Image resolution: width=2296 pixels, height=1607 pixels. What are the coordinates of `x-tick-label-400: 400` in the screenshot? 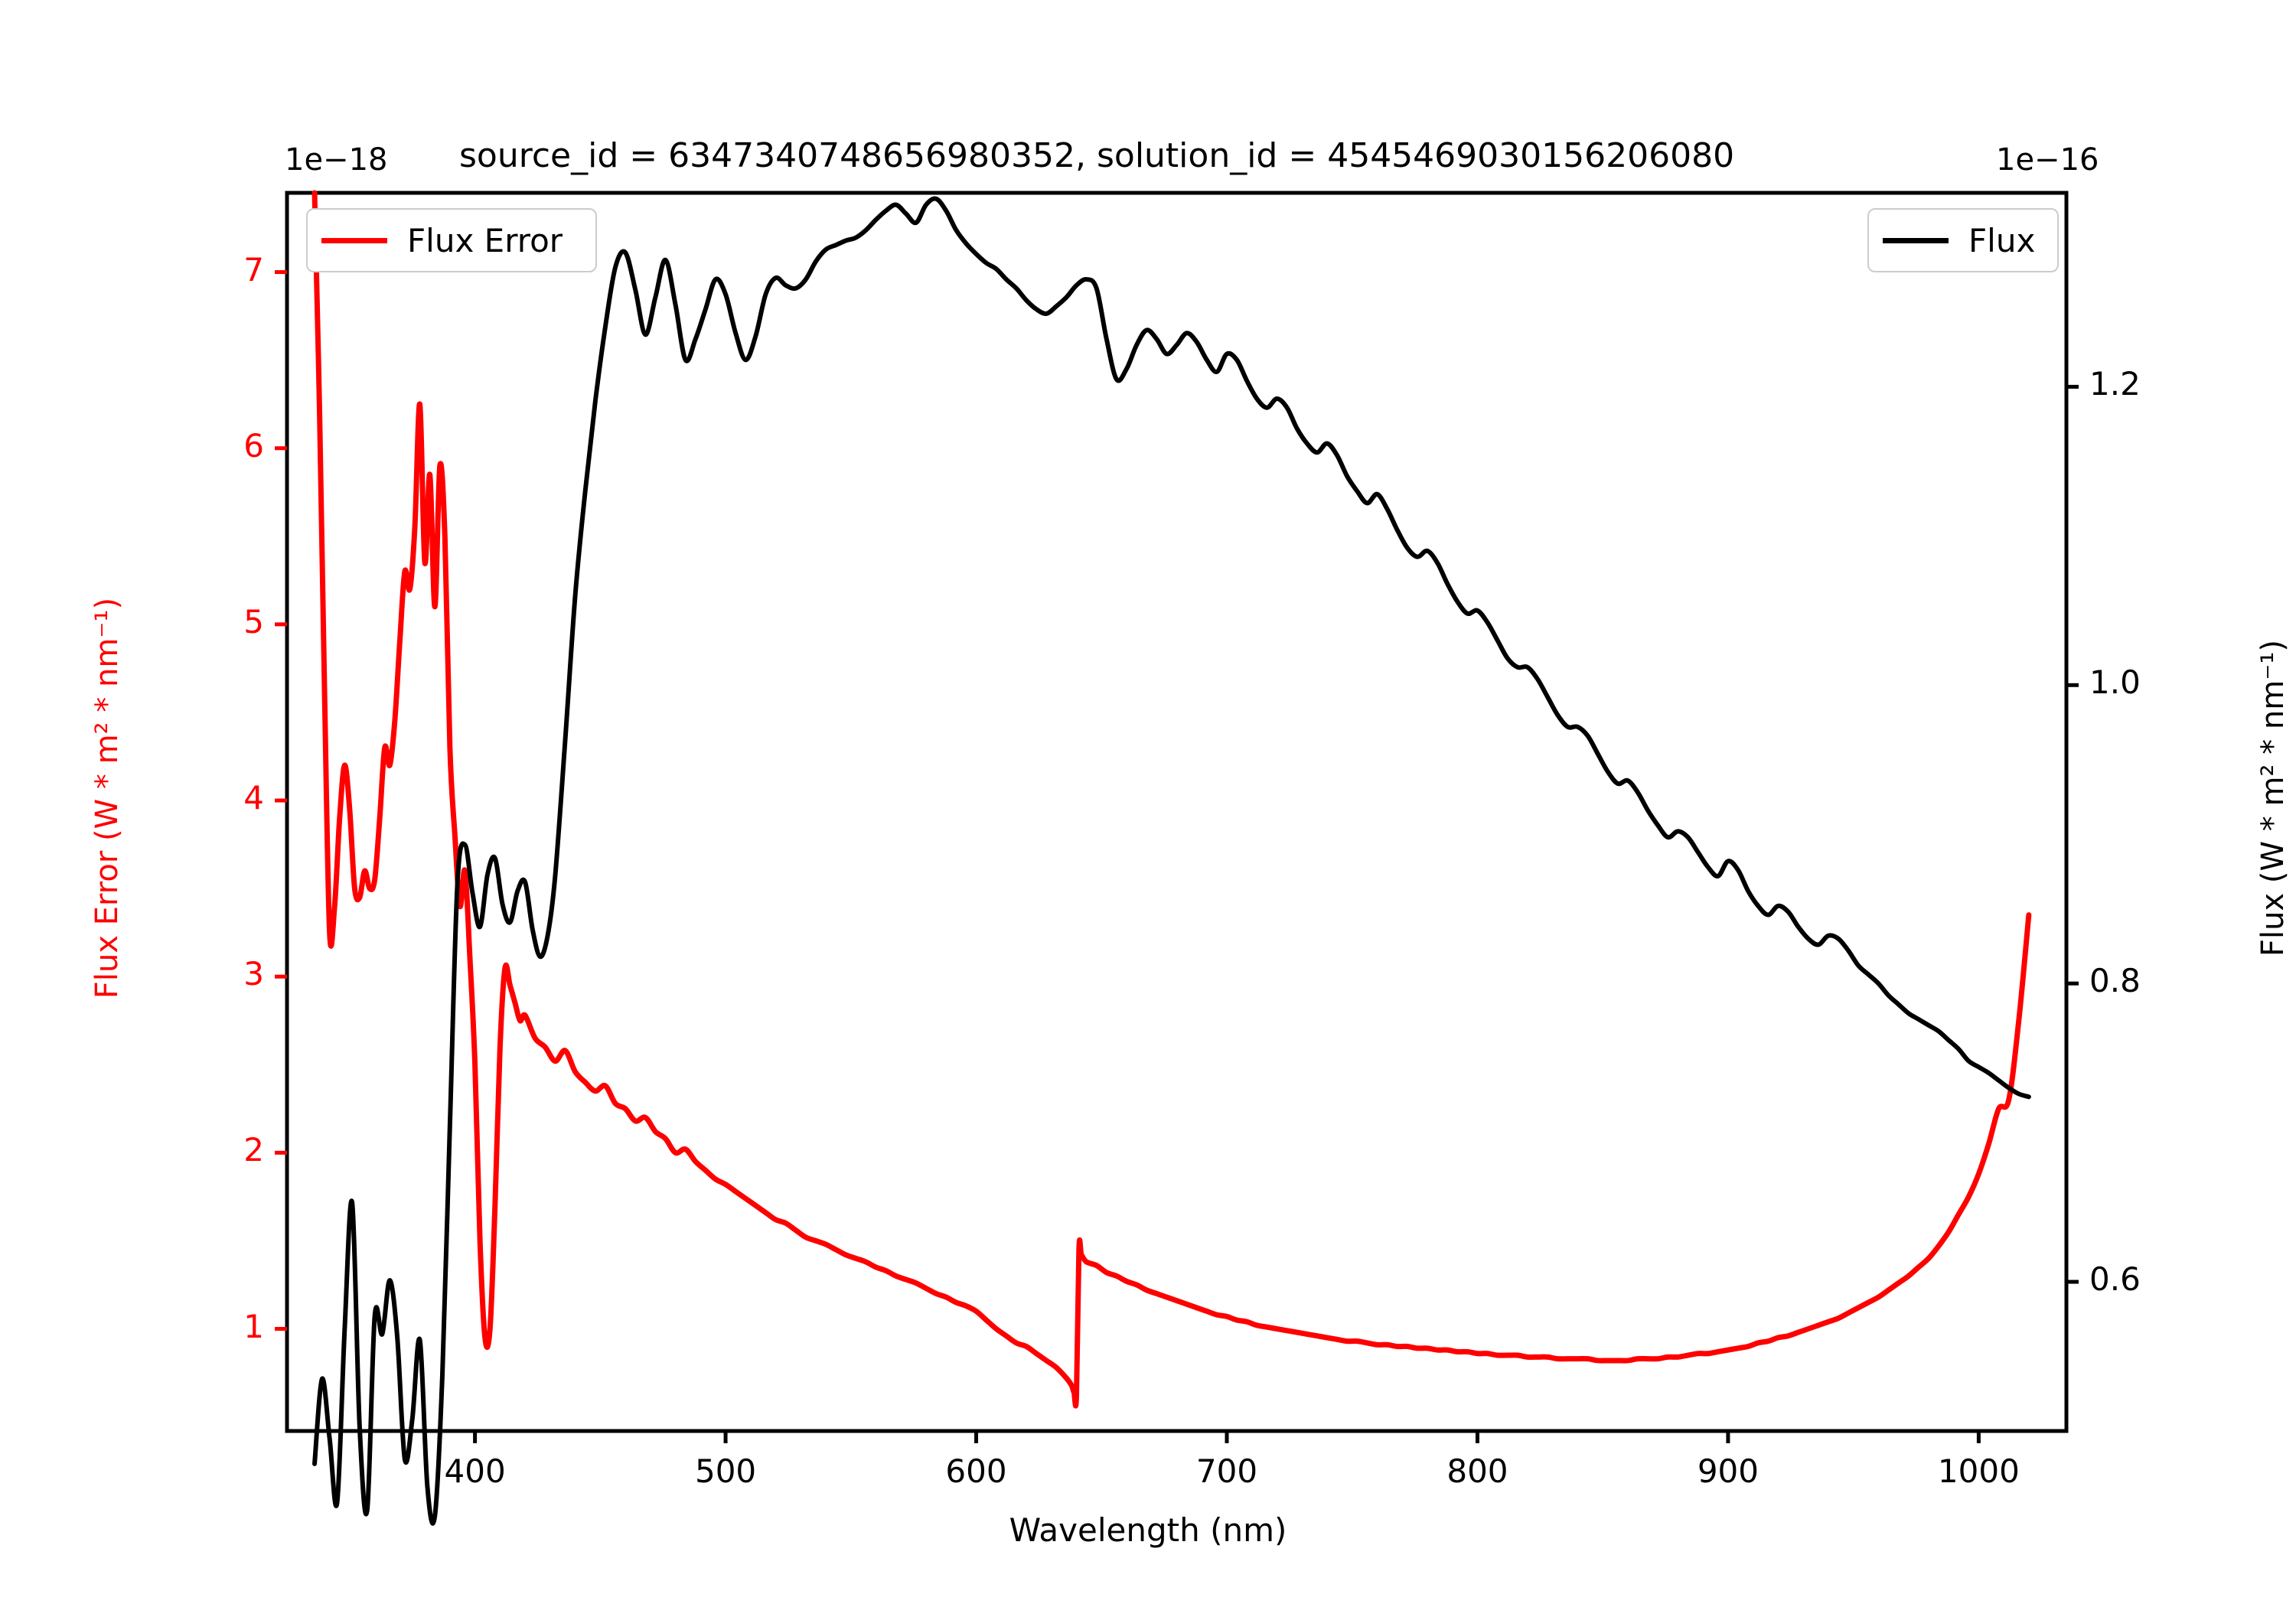 It's located at (475, 1471).